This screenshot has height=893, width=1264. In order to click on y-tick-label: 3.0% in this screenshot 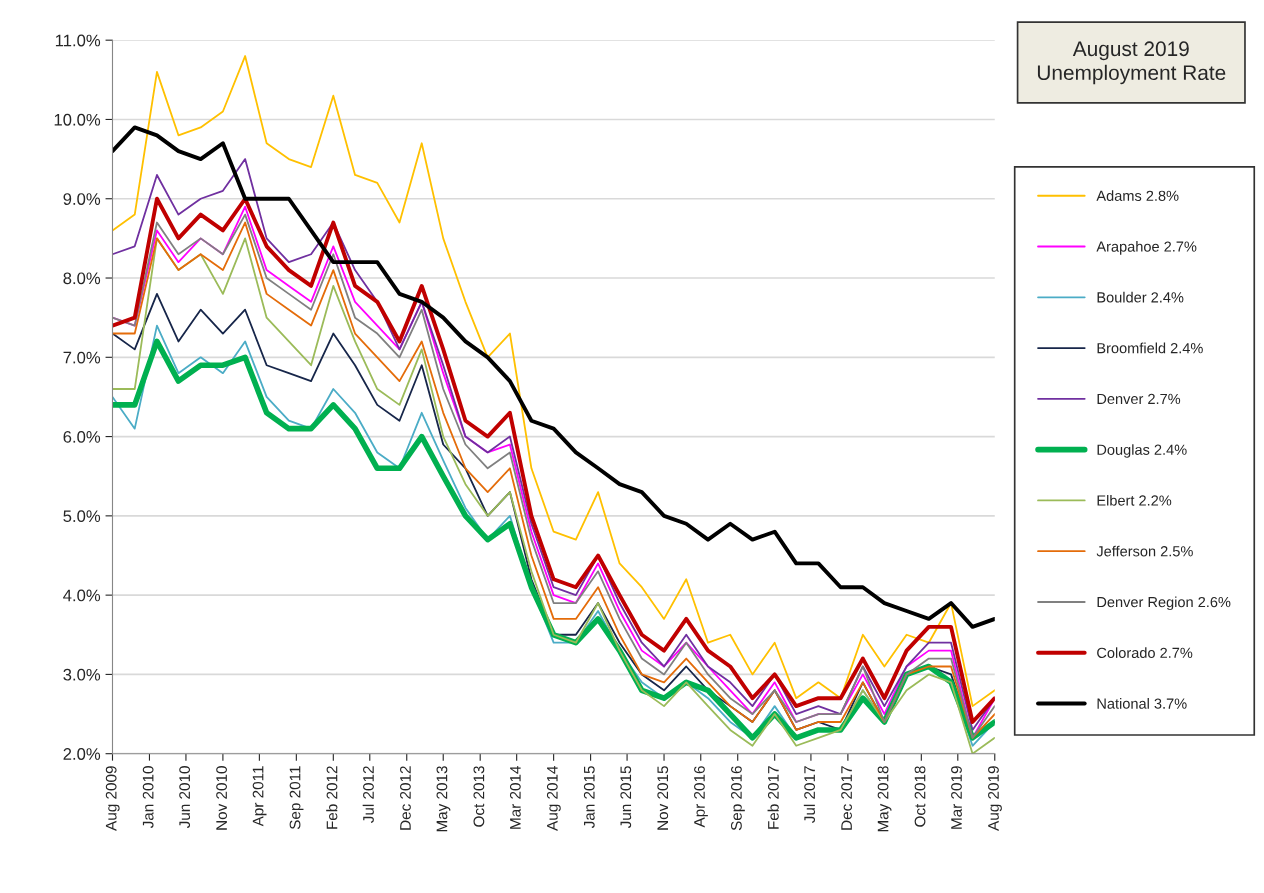, I will do `click(82, 674)`.